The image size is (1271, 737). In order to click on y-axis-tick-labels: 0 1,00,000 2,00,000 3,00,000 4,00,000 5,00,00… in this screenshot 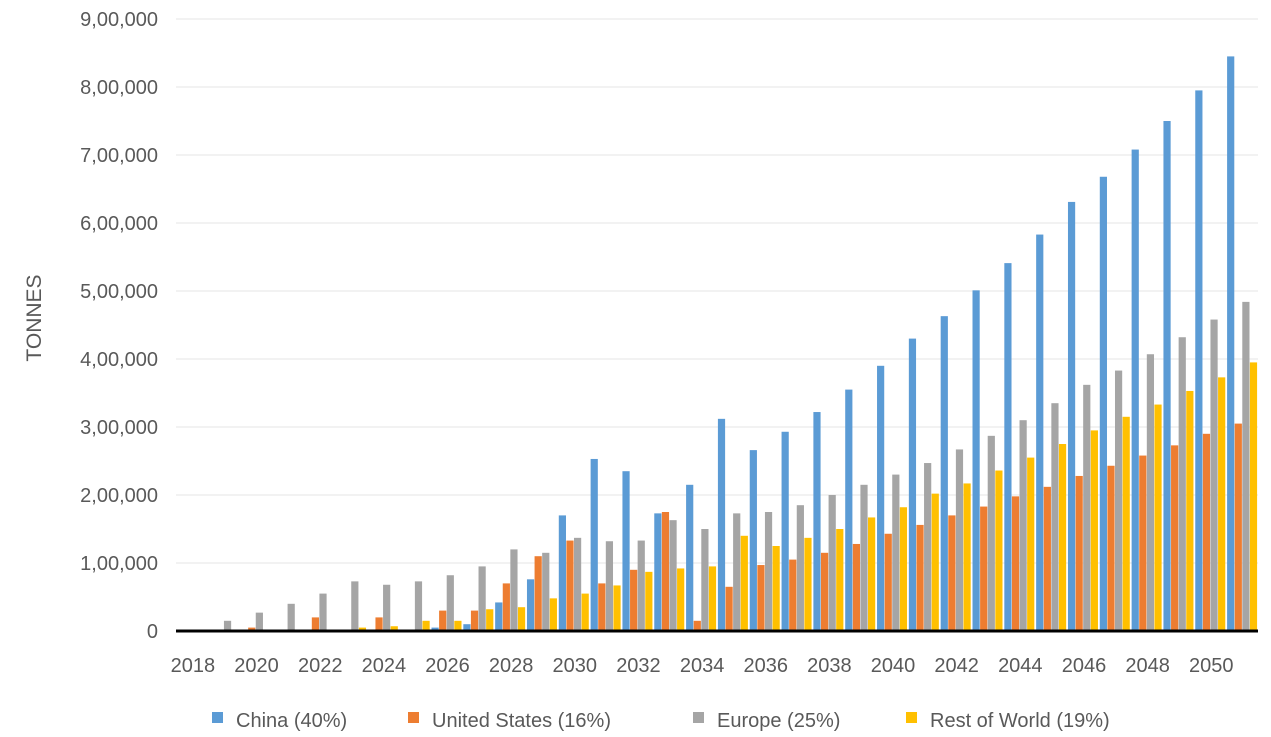, I will do `click(119, 326)`.